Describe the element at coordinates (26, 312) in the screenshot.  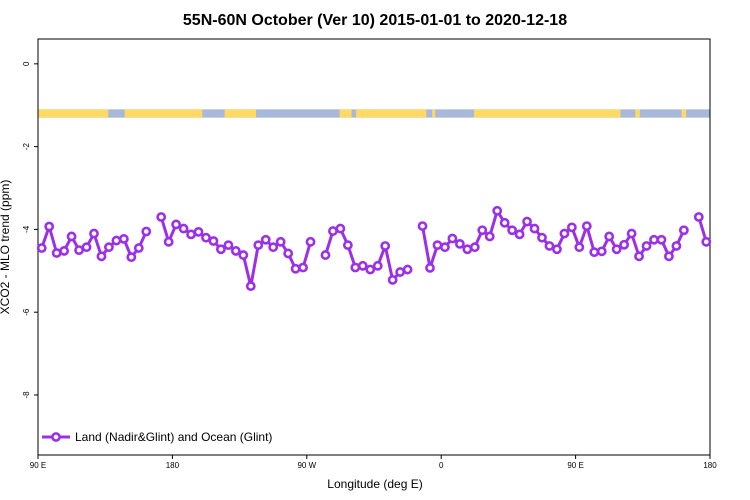
I see `y-tick-label: -6` at that location.